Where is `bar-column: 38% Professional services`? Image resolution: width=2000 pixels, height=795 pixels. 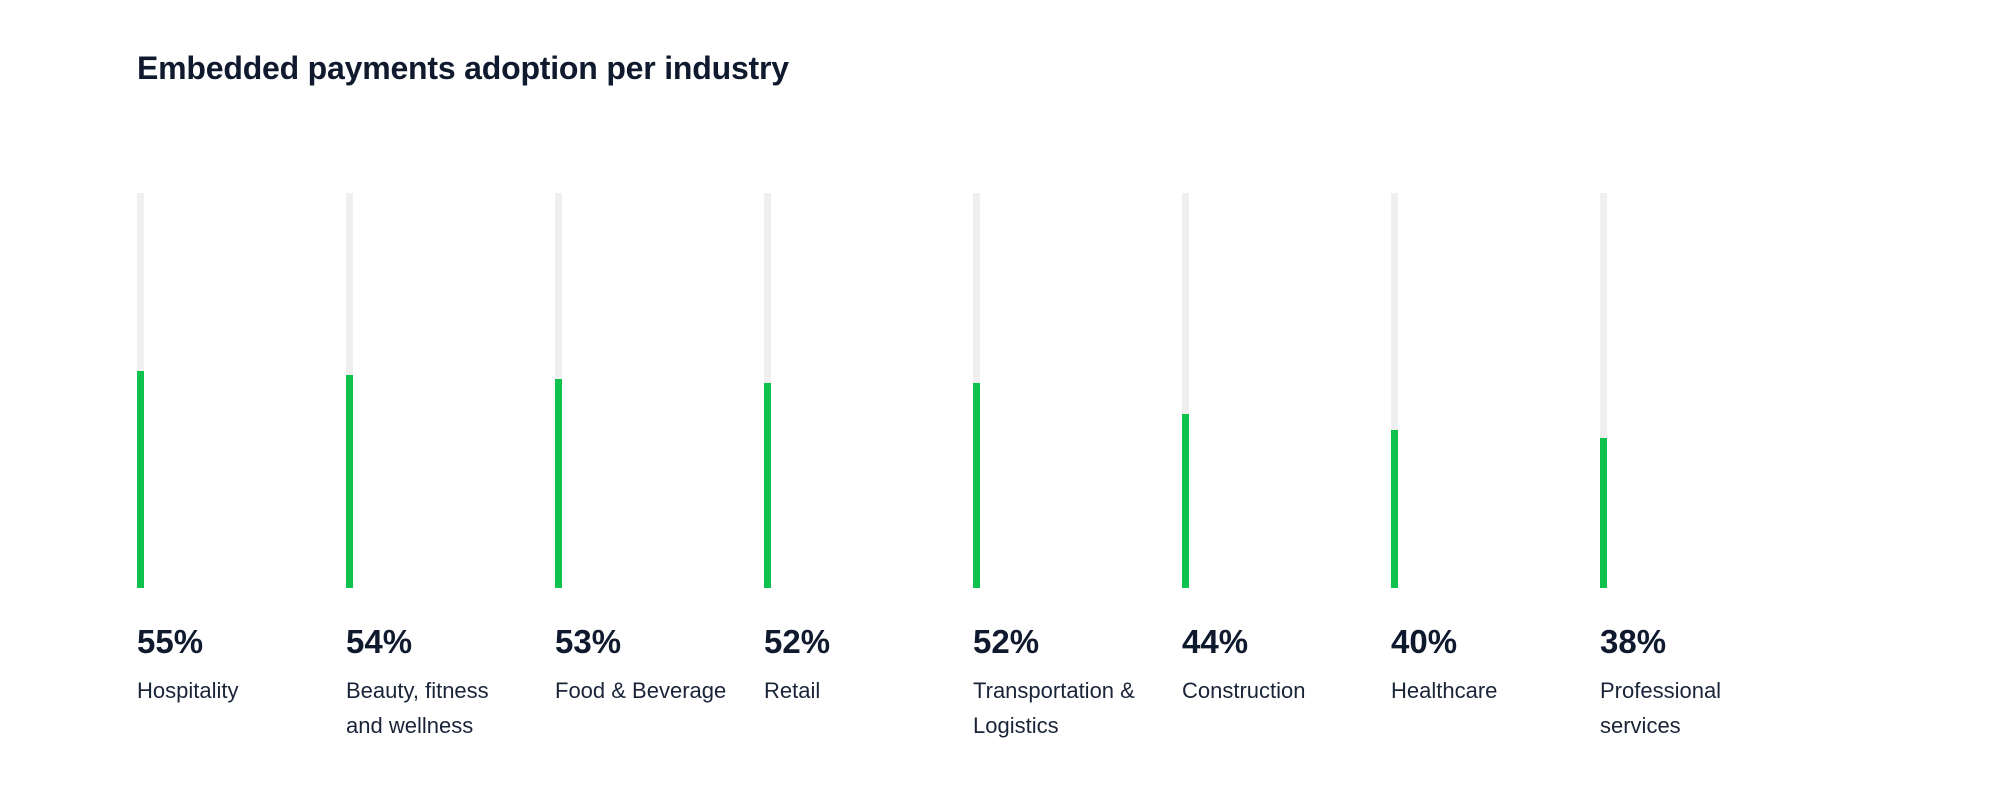 bar-column: 38% Professional services is located at coordinates (1700, 473).